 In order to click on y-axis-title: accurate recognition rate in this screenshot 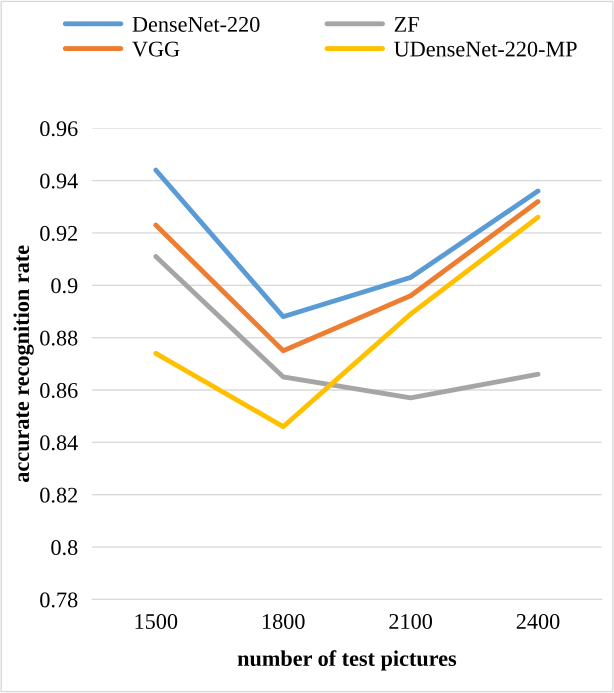, I will do `click(23, 364)`.